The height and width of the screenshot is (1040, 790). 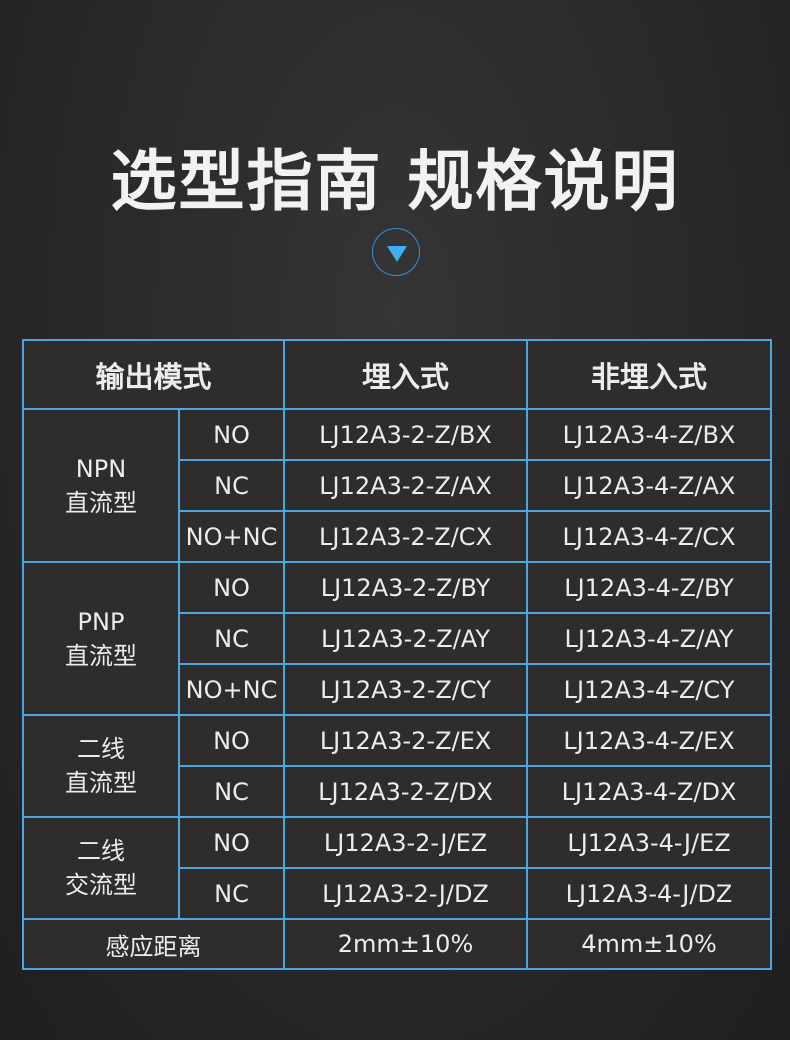 What do you see at coordinates (101, 885) in the screenshot?
I see `output-type-line2: 交流型` at bounding box center [101, 885].